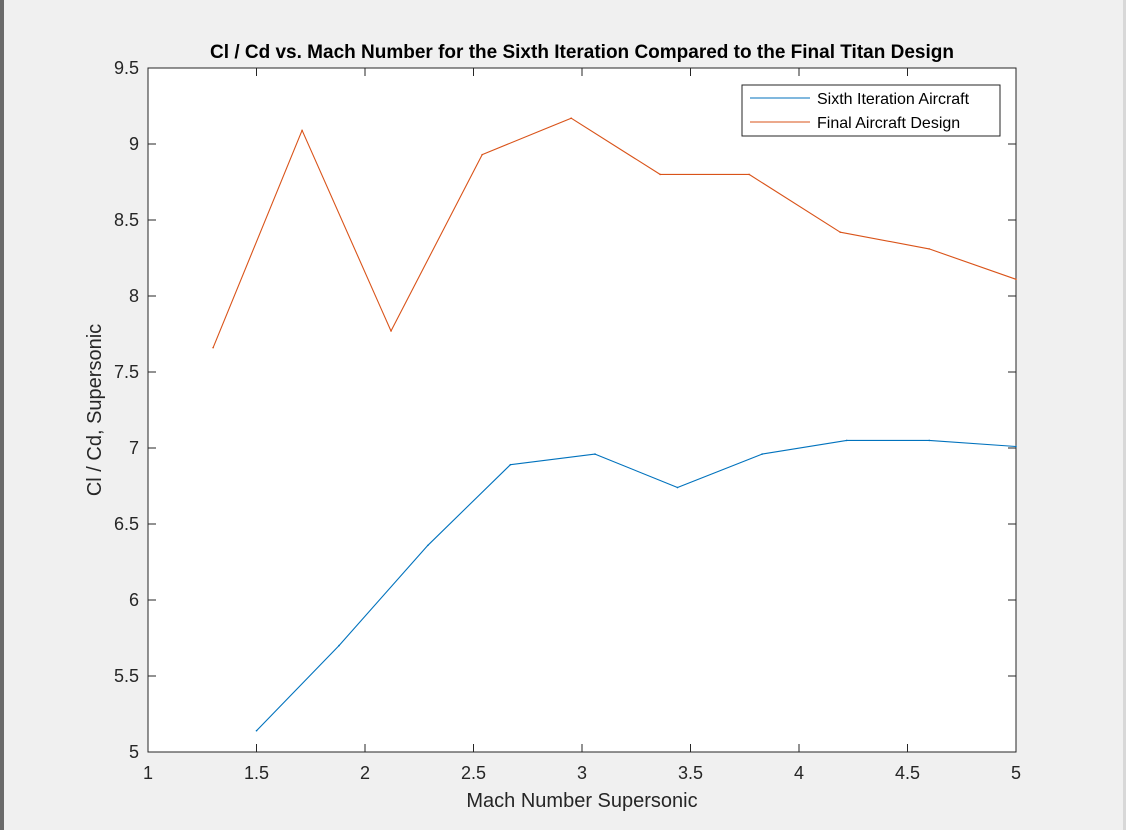 This screenshot has width=1126, height=830. Describe the element at coordinates (134, 448) in the screenshot. I see `y-tick-label-7: 7` at that location.